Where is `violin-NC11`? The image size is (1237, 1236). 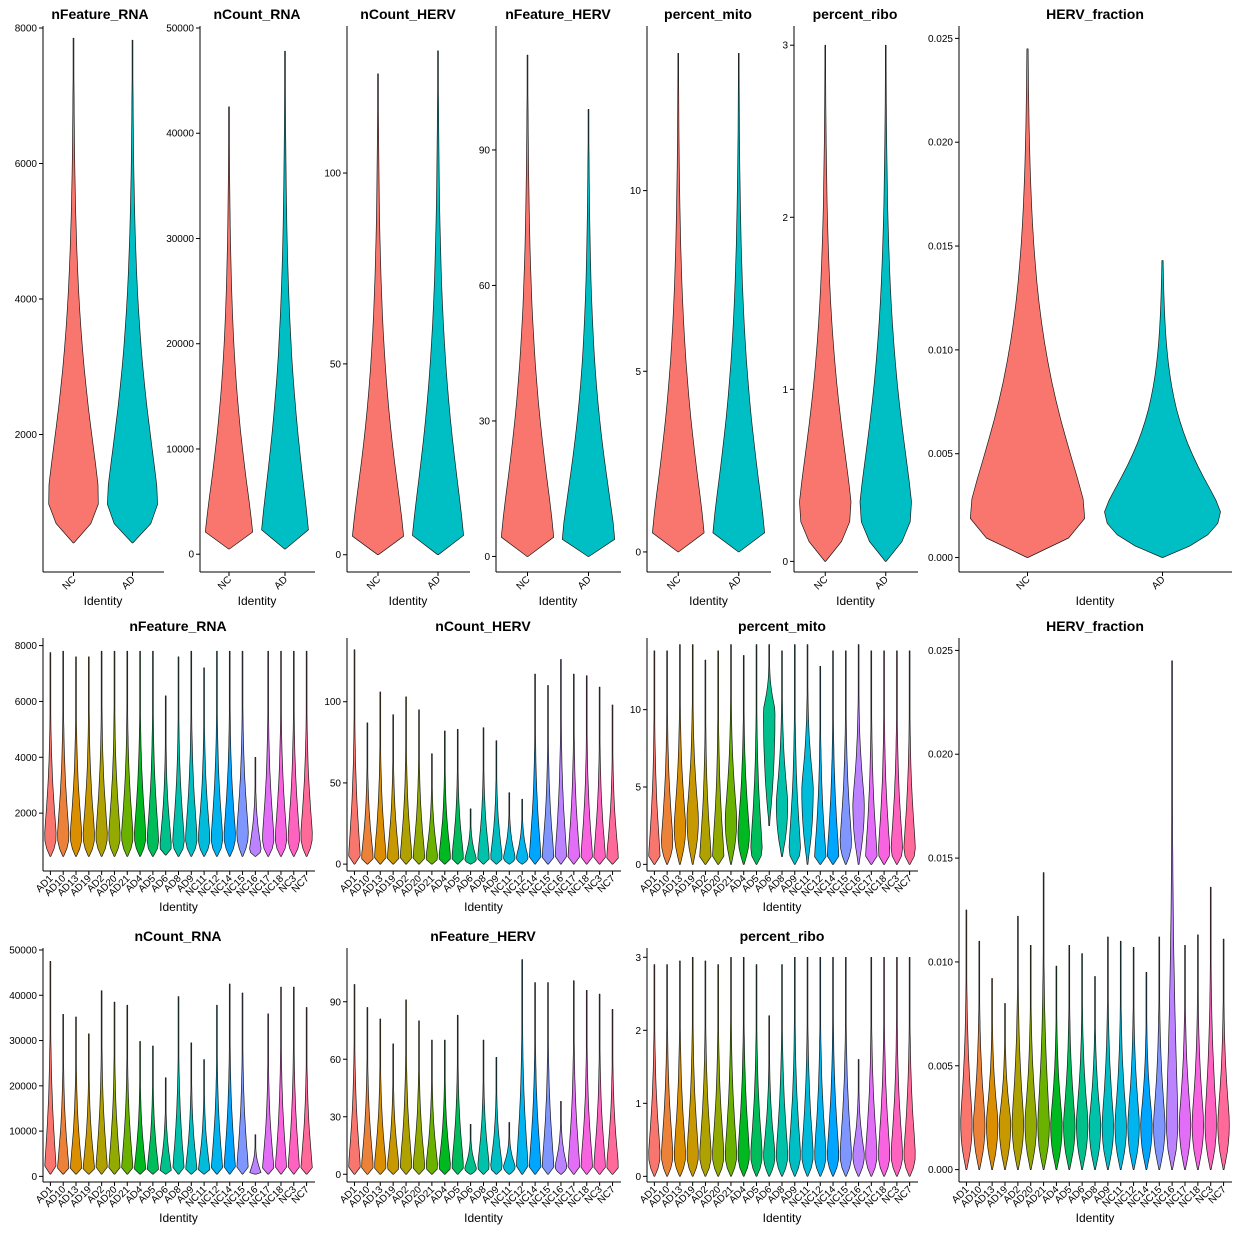
violin-NC11 is located at coordinates (204, 762).